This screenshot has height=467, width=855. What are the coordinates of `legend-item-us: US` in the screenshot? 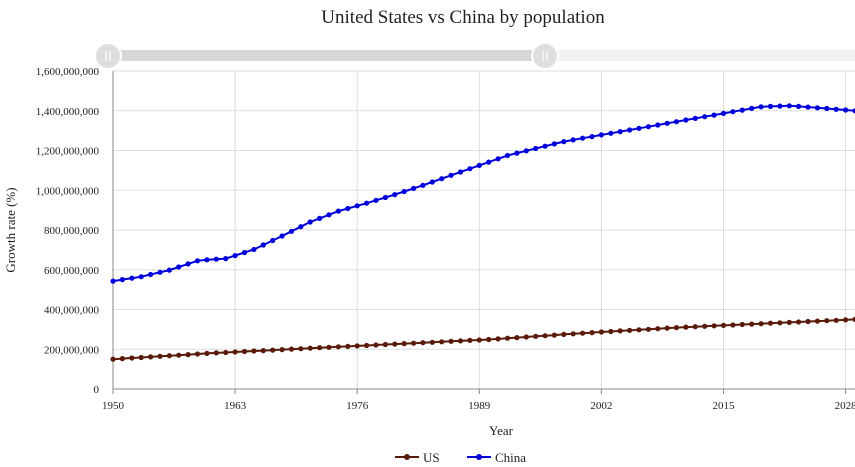 It's located at (417, 457).